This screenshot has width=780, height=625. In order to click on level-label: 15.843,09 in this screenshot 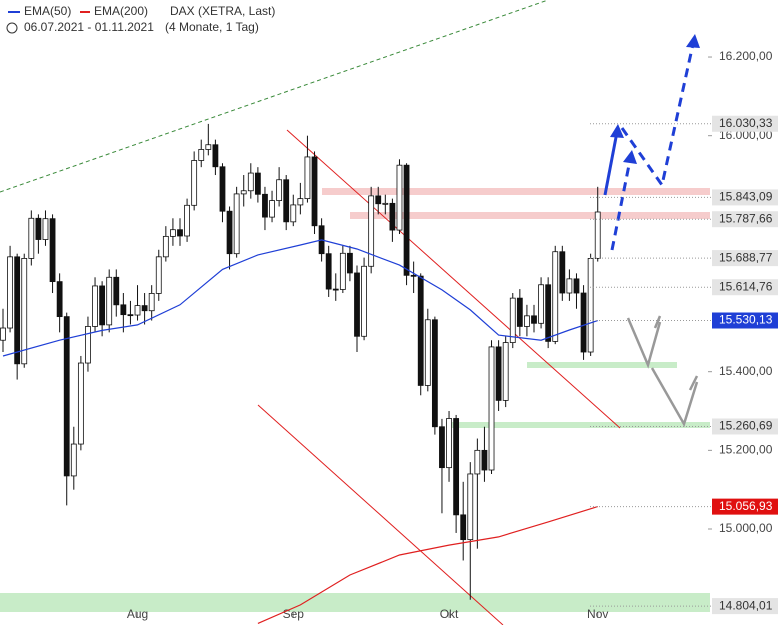, I will do `click(746, 197)`.